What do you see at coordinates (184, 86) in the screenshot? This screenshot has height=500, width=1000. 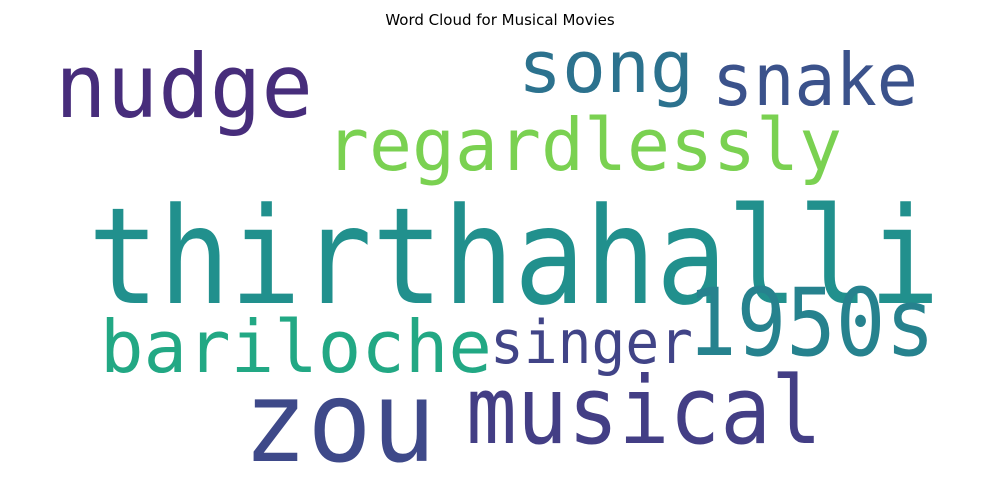 I see `word-nudge: nudge` at bounding box center [184, 86].